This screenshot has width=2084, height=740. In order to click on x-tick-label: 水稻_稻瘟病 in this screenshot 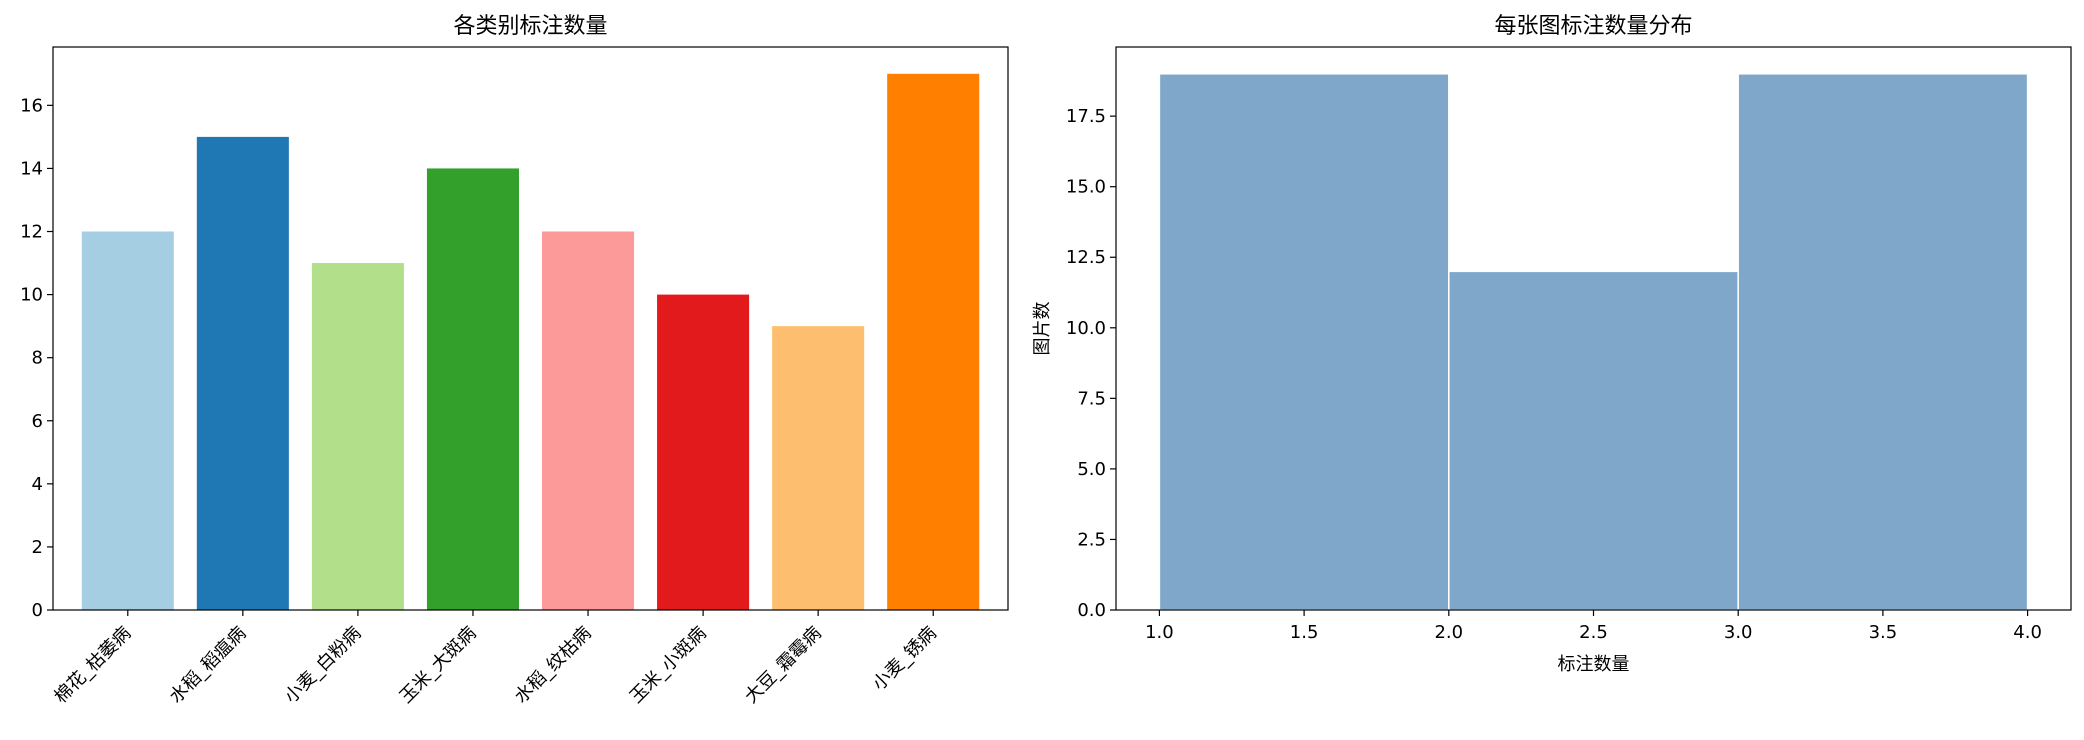, I will do `click(208, 665)`.